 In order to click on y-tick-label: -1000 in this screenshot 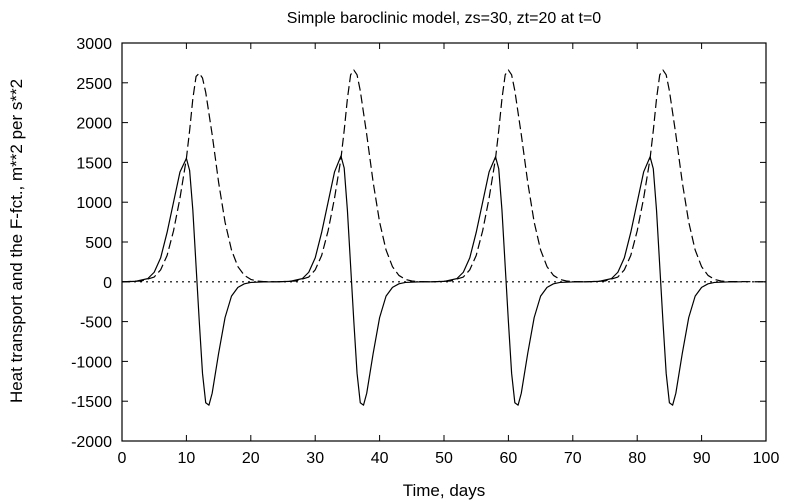, I will do `click(91, 362)`.